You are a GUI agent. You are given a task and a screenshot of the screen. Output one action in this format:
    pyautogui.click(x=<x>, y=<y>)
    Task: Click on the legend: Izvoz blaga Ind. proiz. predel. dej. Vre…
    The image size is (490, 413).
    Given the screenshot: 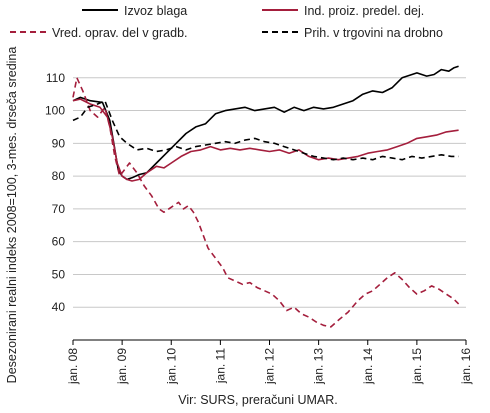 What is the action you would take?
    pyautogui.click(x=226, y=22)
    